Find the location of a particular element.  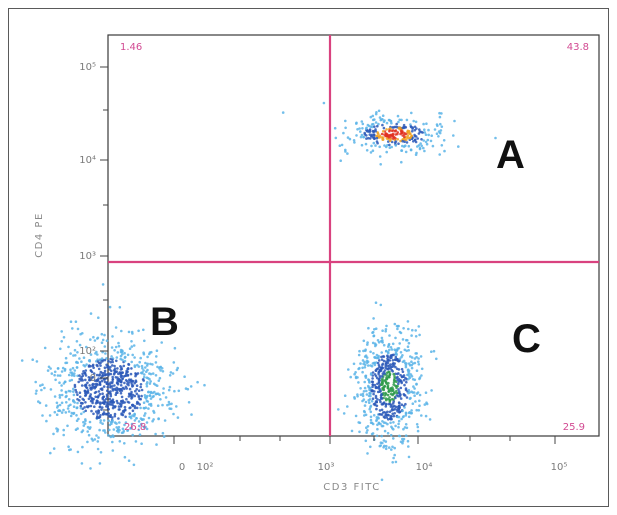

y-tick-label: 10³ is located at coordinates (87, 256).